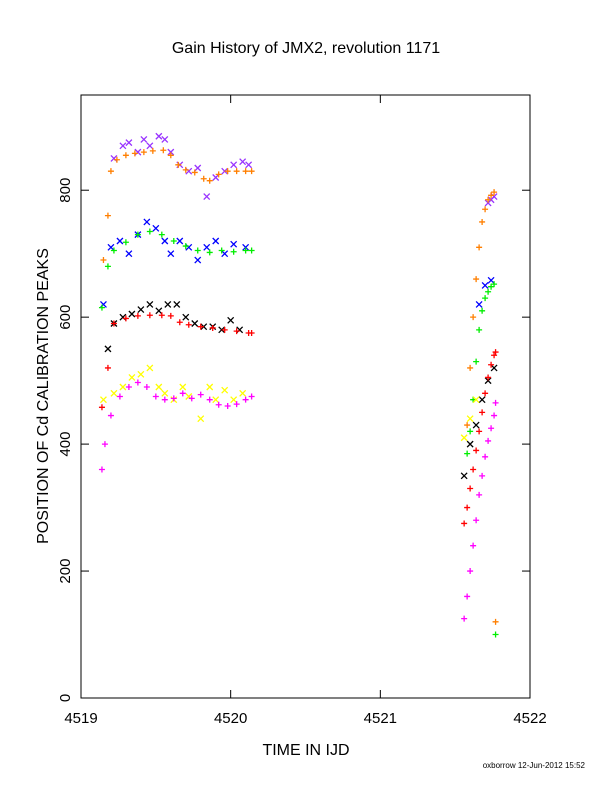 The width and height of the screenshot is (612, 792). What do you see at coordinates (230, 718) in the screenshot?
I see `x-tick-label: 4520` at bounding box center [230, 718].